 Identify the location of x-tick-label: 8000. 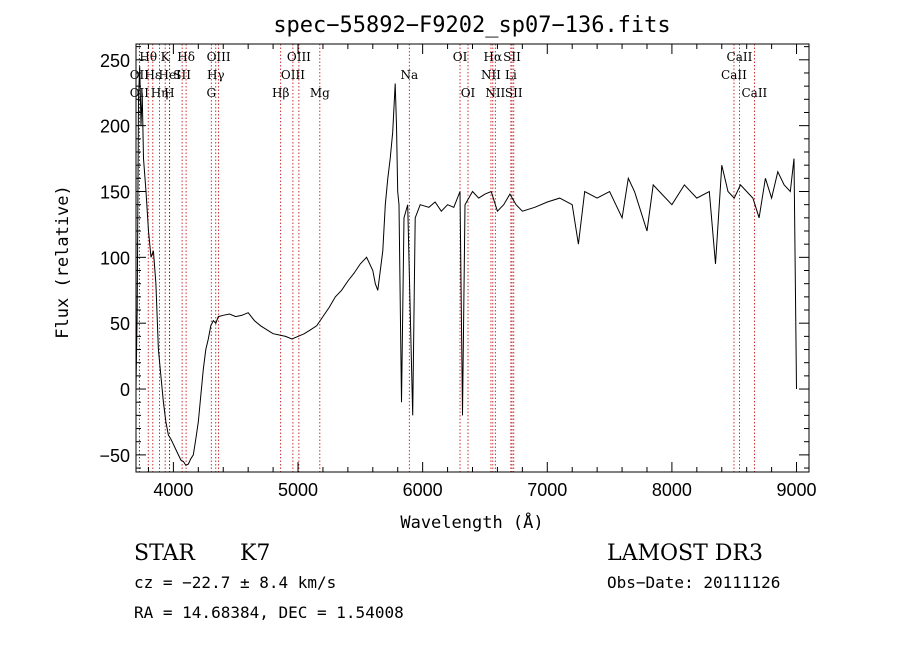
(672, 490).